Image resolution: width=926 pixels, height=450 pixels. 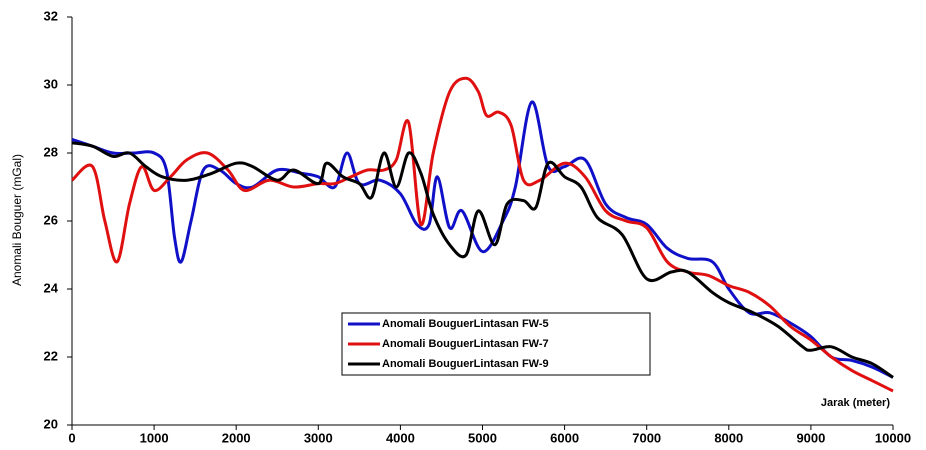 What do you see at coordinates (51, 287) in the screenshot?
I see `y-tick-label: 24` at bounding box center [51, 287].